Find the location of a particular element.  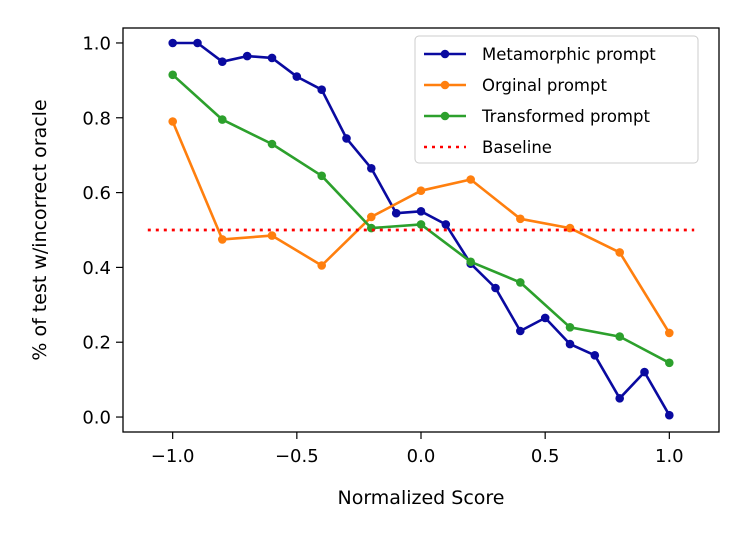

legend-label-transformed-prompt: Transformed prompt is located at coordinates (565, 116).